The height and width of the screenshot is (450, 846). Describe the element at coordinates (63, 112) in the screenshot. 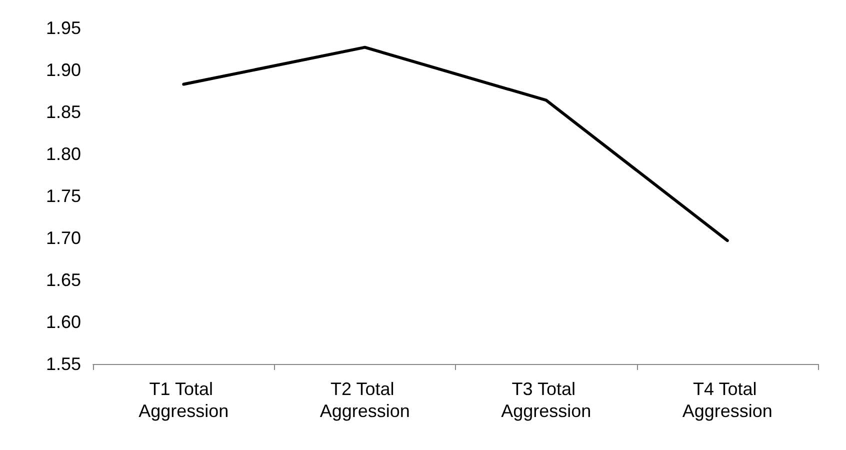

I see `y-tick-label: 1.85` at that location.